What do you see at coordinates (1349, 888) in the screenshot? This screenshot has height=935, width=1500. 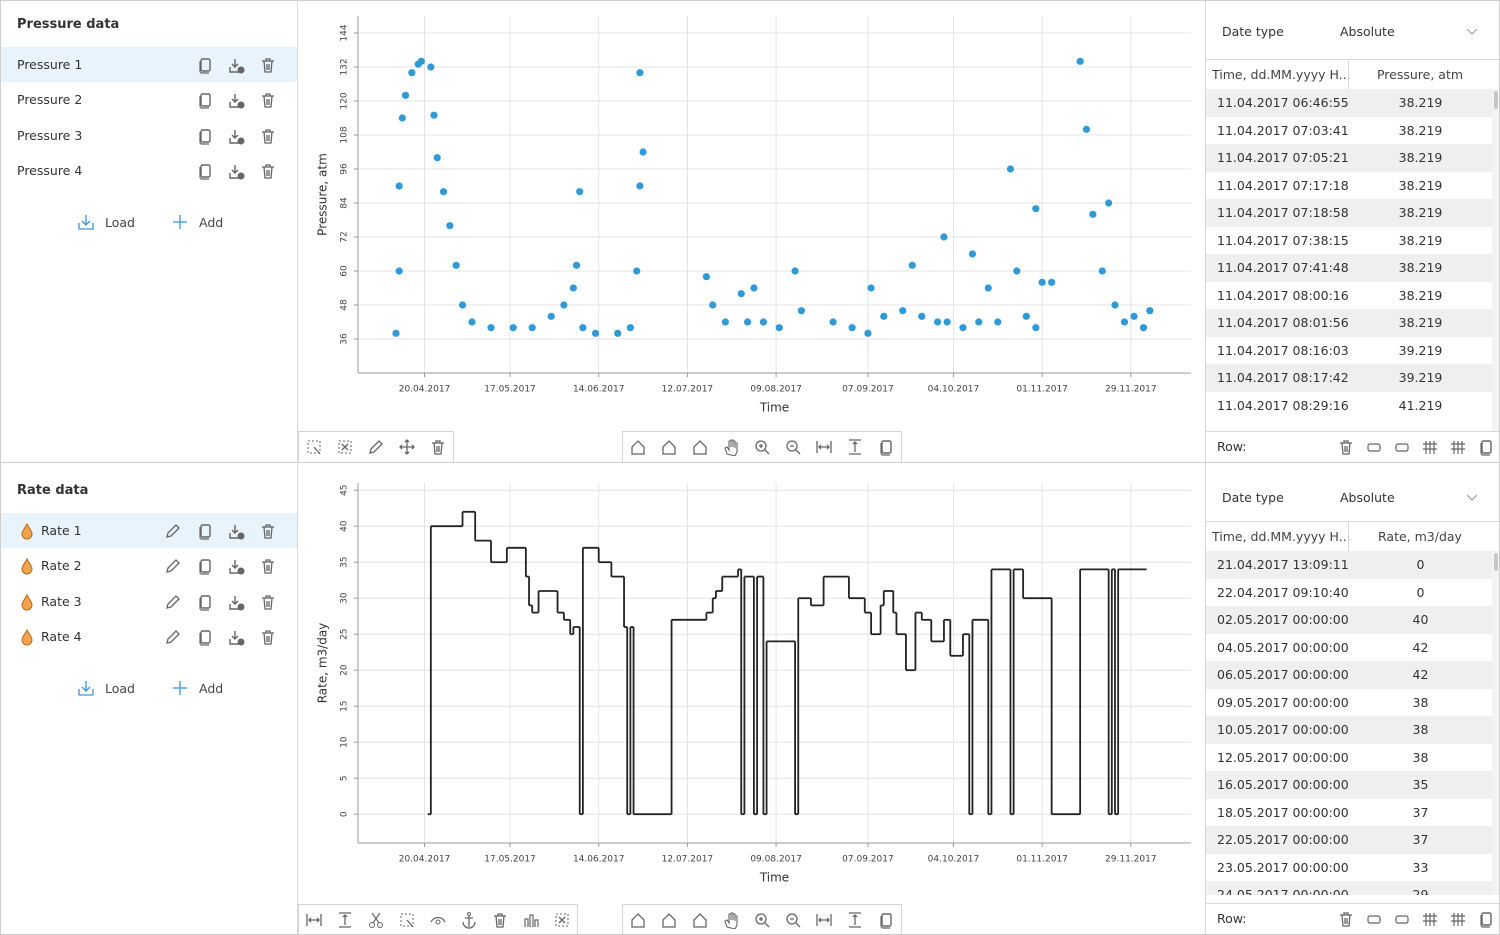 I see `table-row: 24.05.2017 00:00:00 29` at bounding box center [1349, 888].